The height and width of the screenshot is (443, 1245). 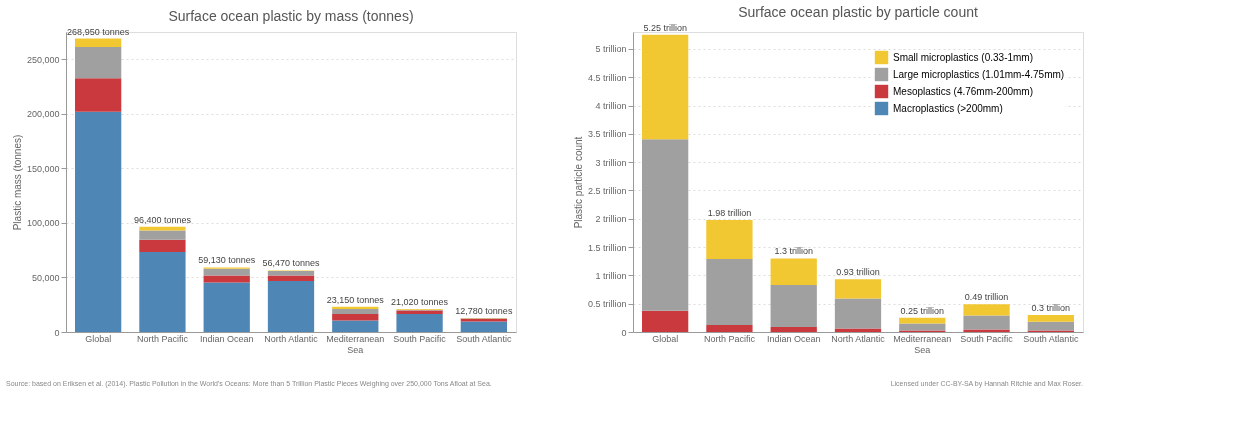 I want to click on total-label: 23,150 tonnes, so click(x=355, y=299).